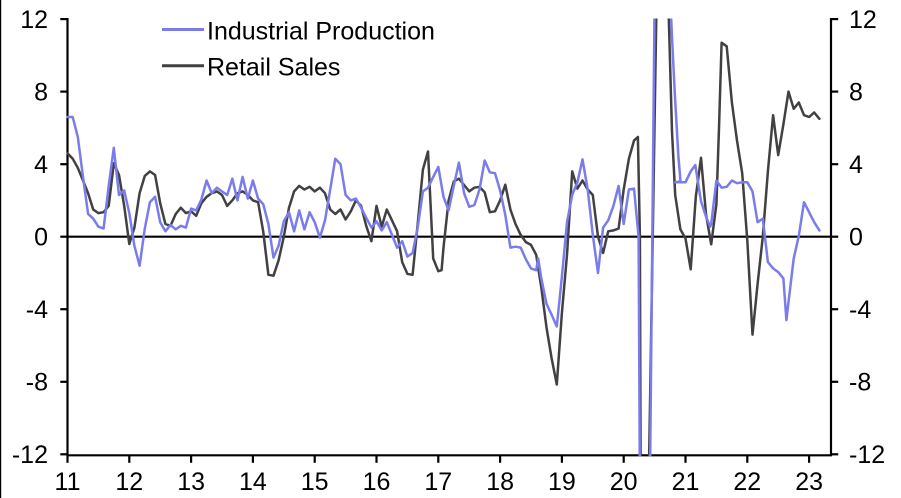 This screenshot has height=498, width=901. What do you see at coordinates (315, 482) in the screenshot?
I see `svg-text: 15` at bounding box center [315, 482].